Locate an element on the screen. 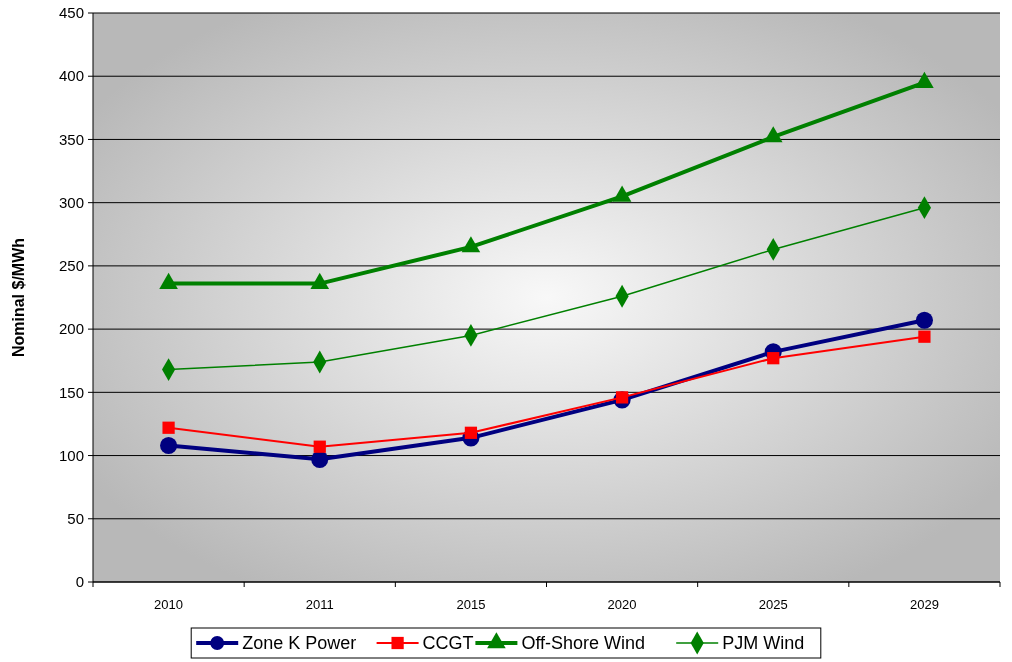 The width and height of the screenshot is (1012, 662). y-tick-label: 450 is located at coordinates (71, 13).